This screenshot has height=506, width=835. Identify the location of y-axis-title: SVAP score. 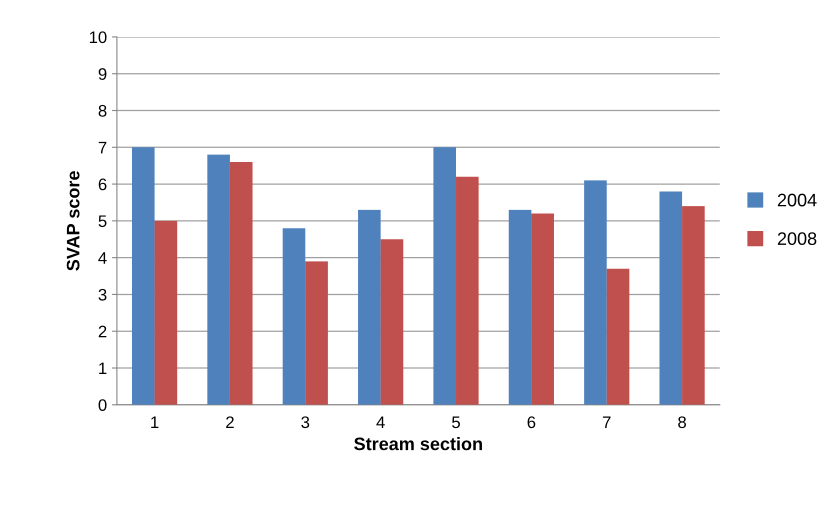
(73, 221).